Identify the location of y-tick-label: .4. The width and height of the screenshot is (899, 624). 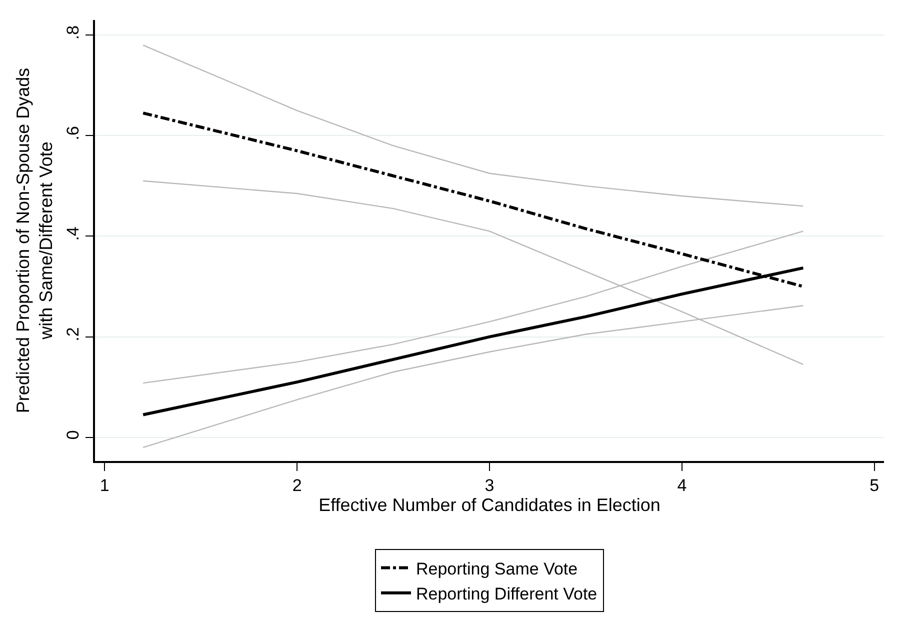
(72, 233).